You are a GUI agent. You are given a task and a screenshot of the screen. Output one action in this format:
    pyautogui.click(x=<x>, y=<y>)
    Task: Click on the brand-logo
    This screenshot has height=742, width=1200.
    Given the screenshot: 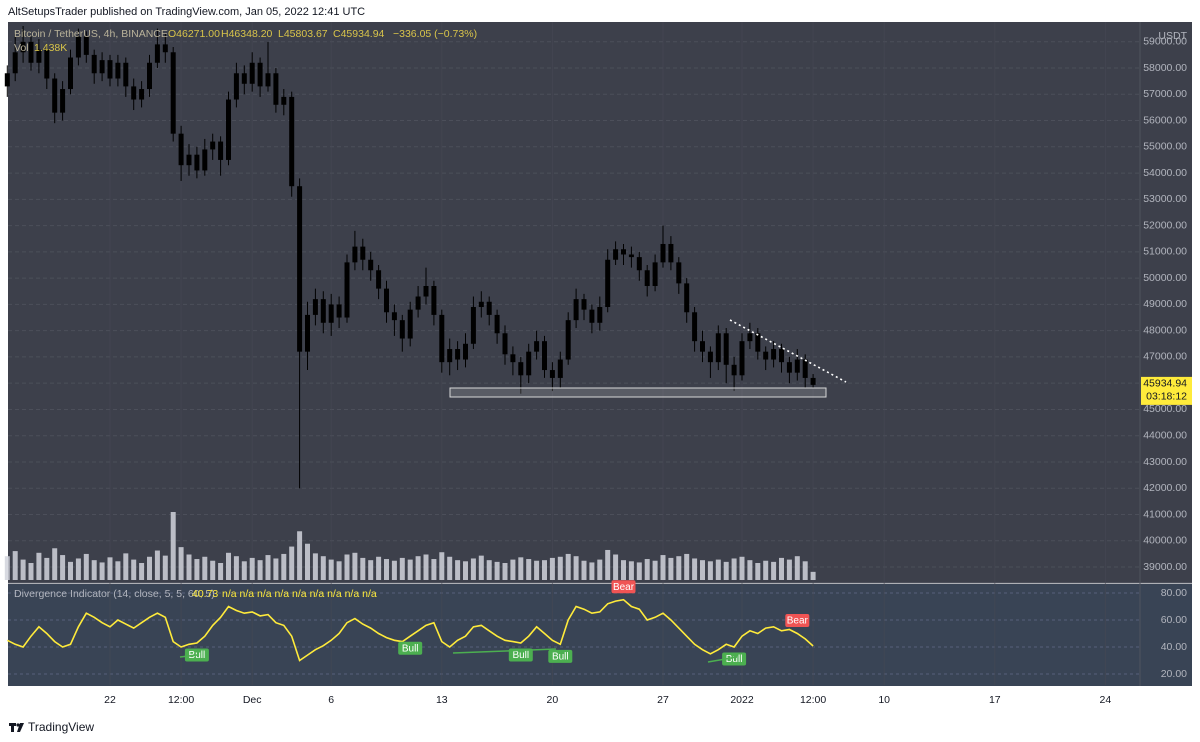 What is the action you would take?
    pyautogui.click(x=16, y=727)
    